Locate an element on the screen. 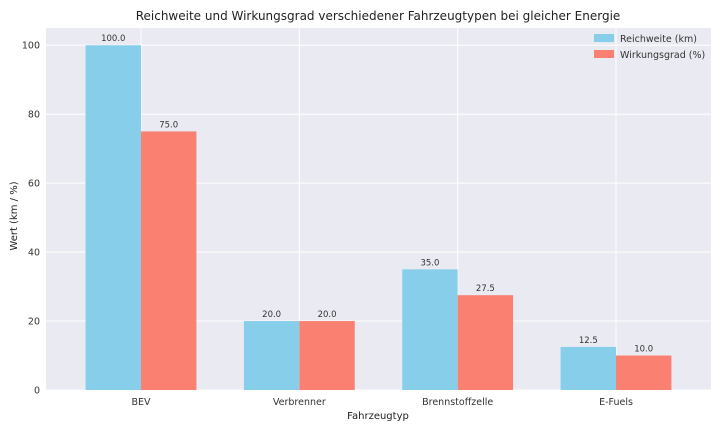  legend-label: Reichweite (km) is located at coordinates (658, 39).